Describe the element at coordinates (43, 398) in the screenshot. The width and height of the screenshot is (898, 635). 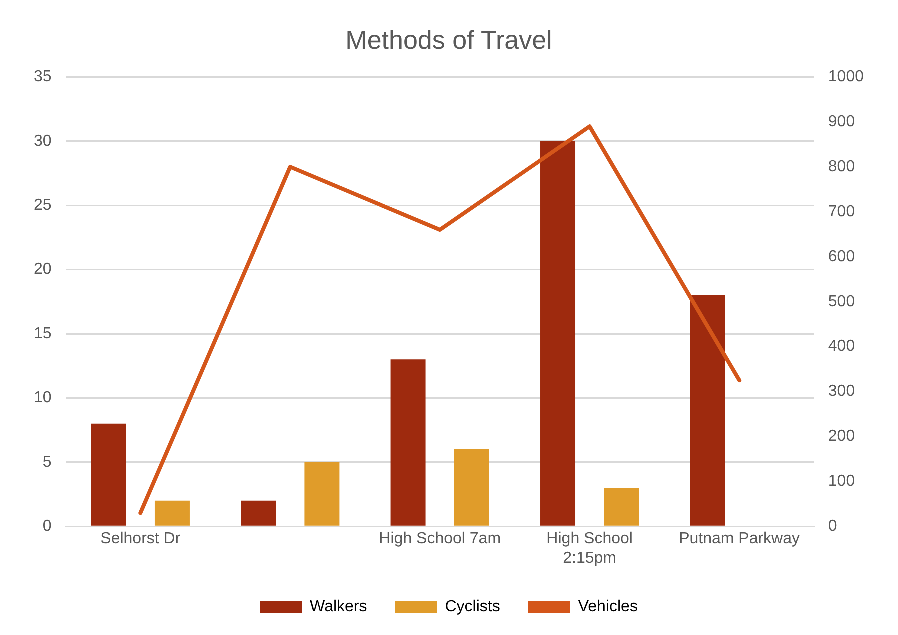
I see `y-tick-label: 10` at that location.